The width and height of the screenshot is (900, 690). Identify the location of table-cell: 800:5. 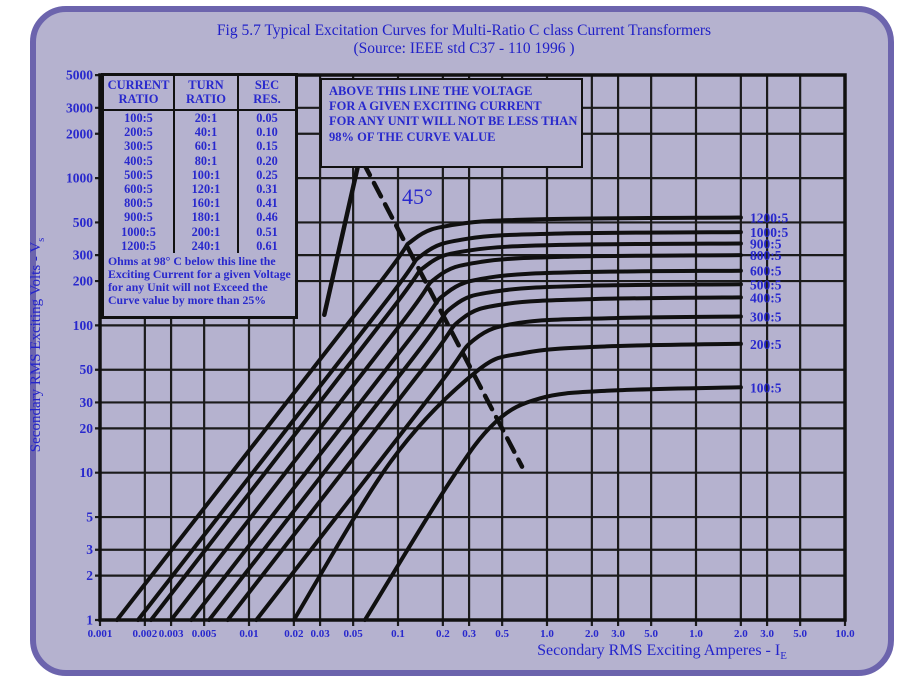
(139, 203).